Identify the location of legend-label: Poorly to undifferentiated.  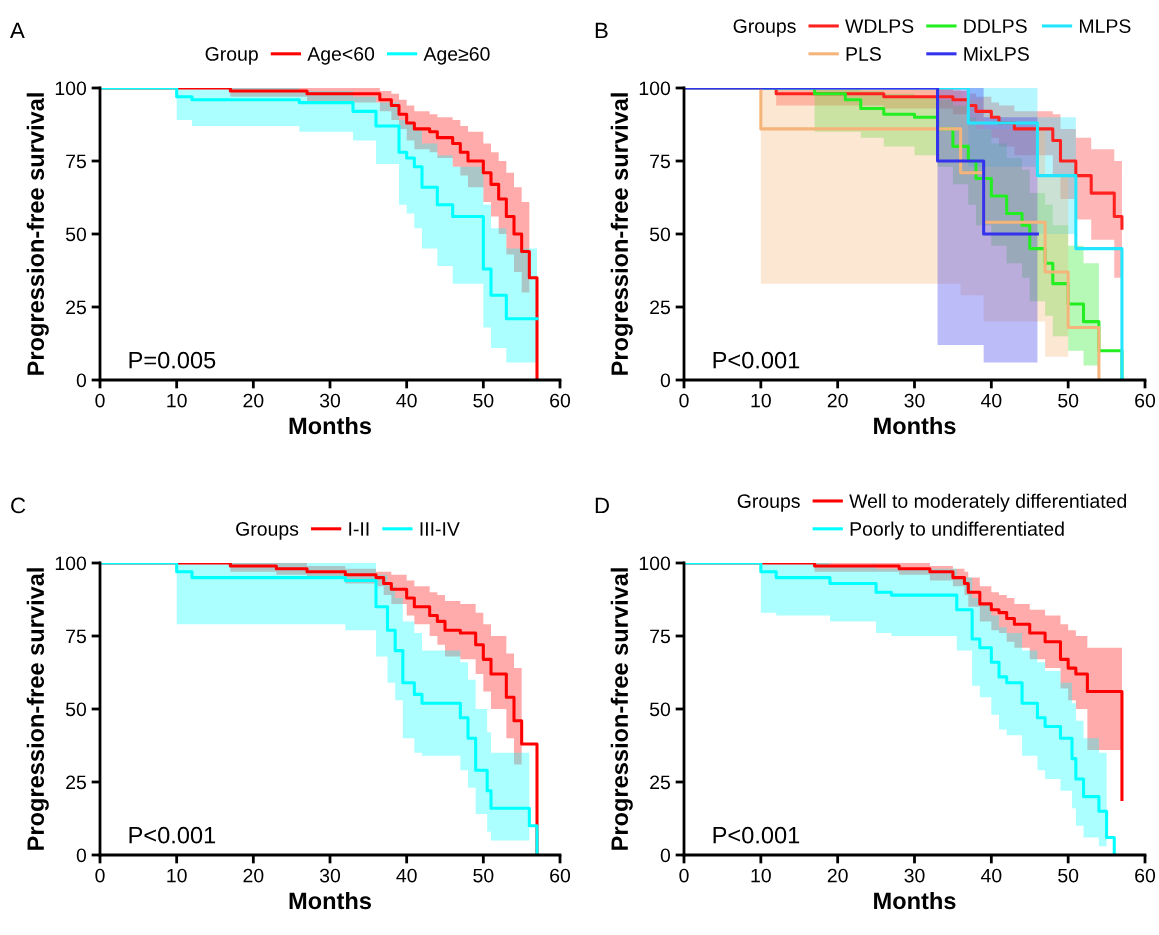
(957, 530).